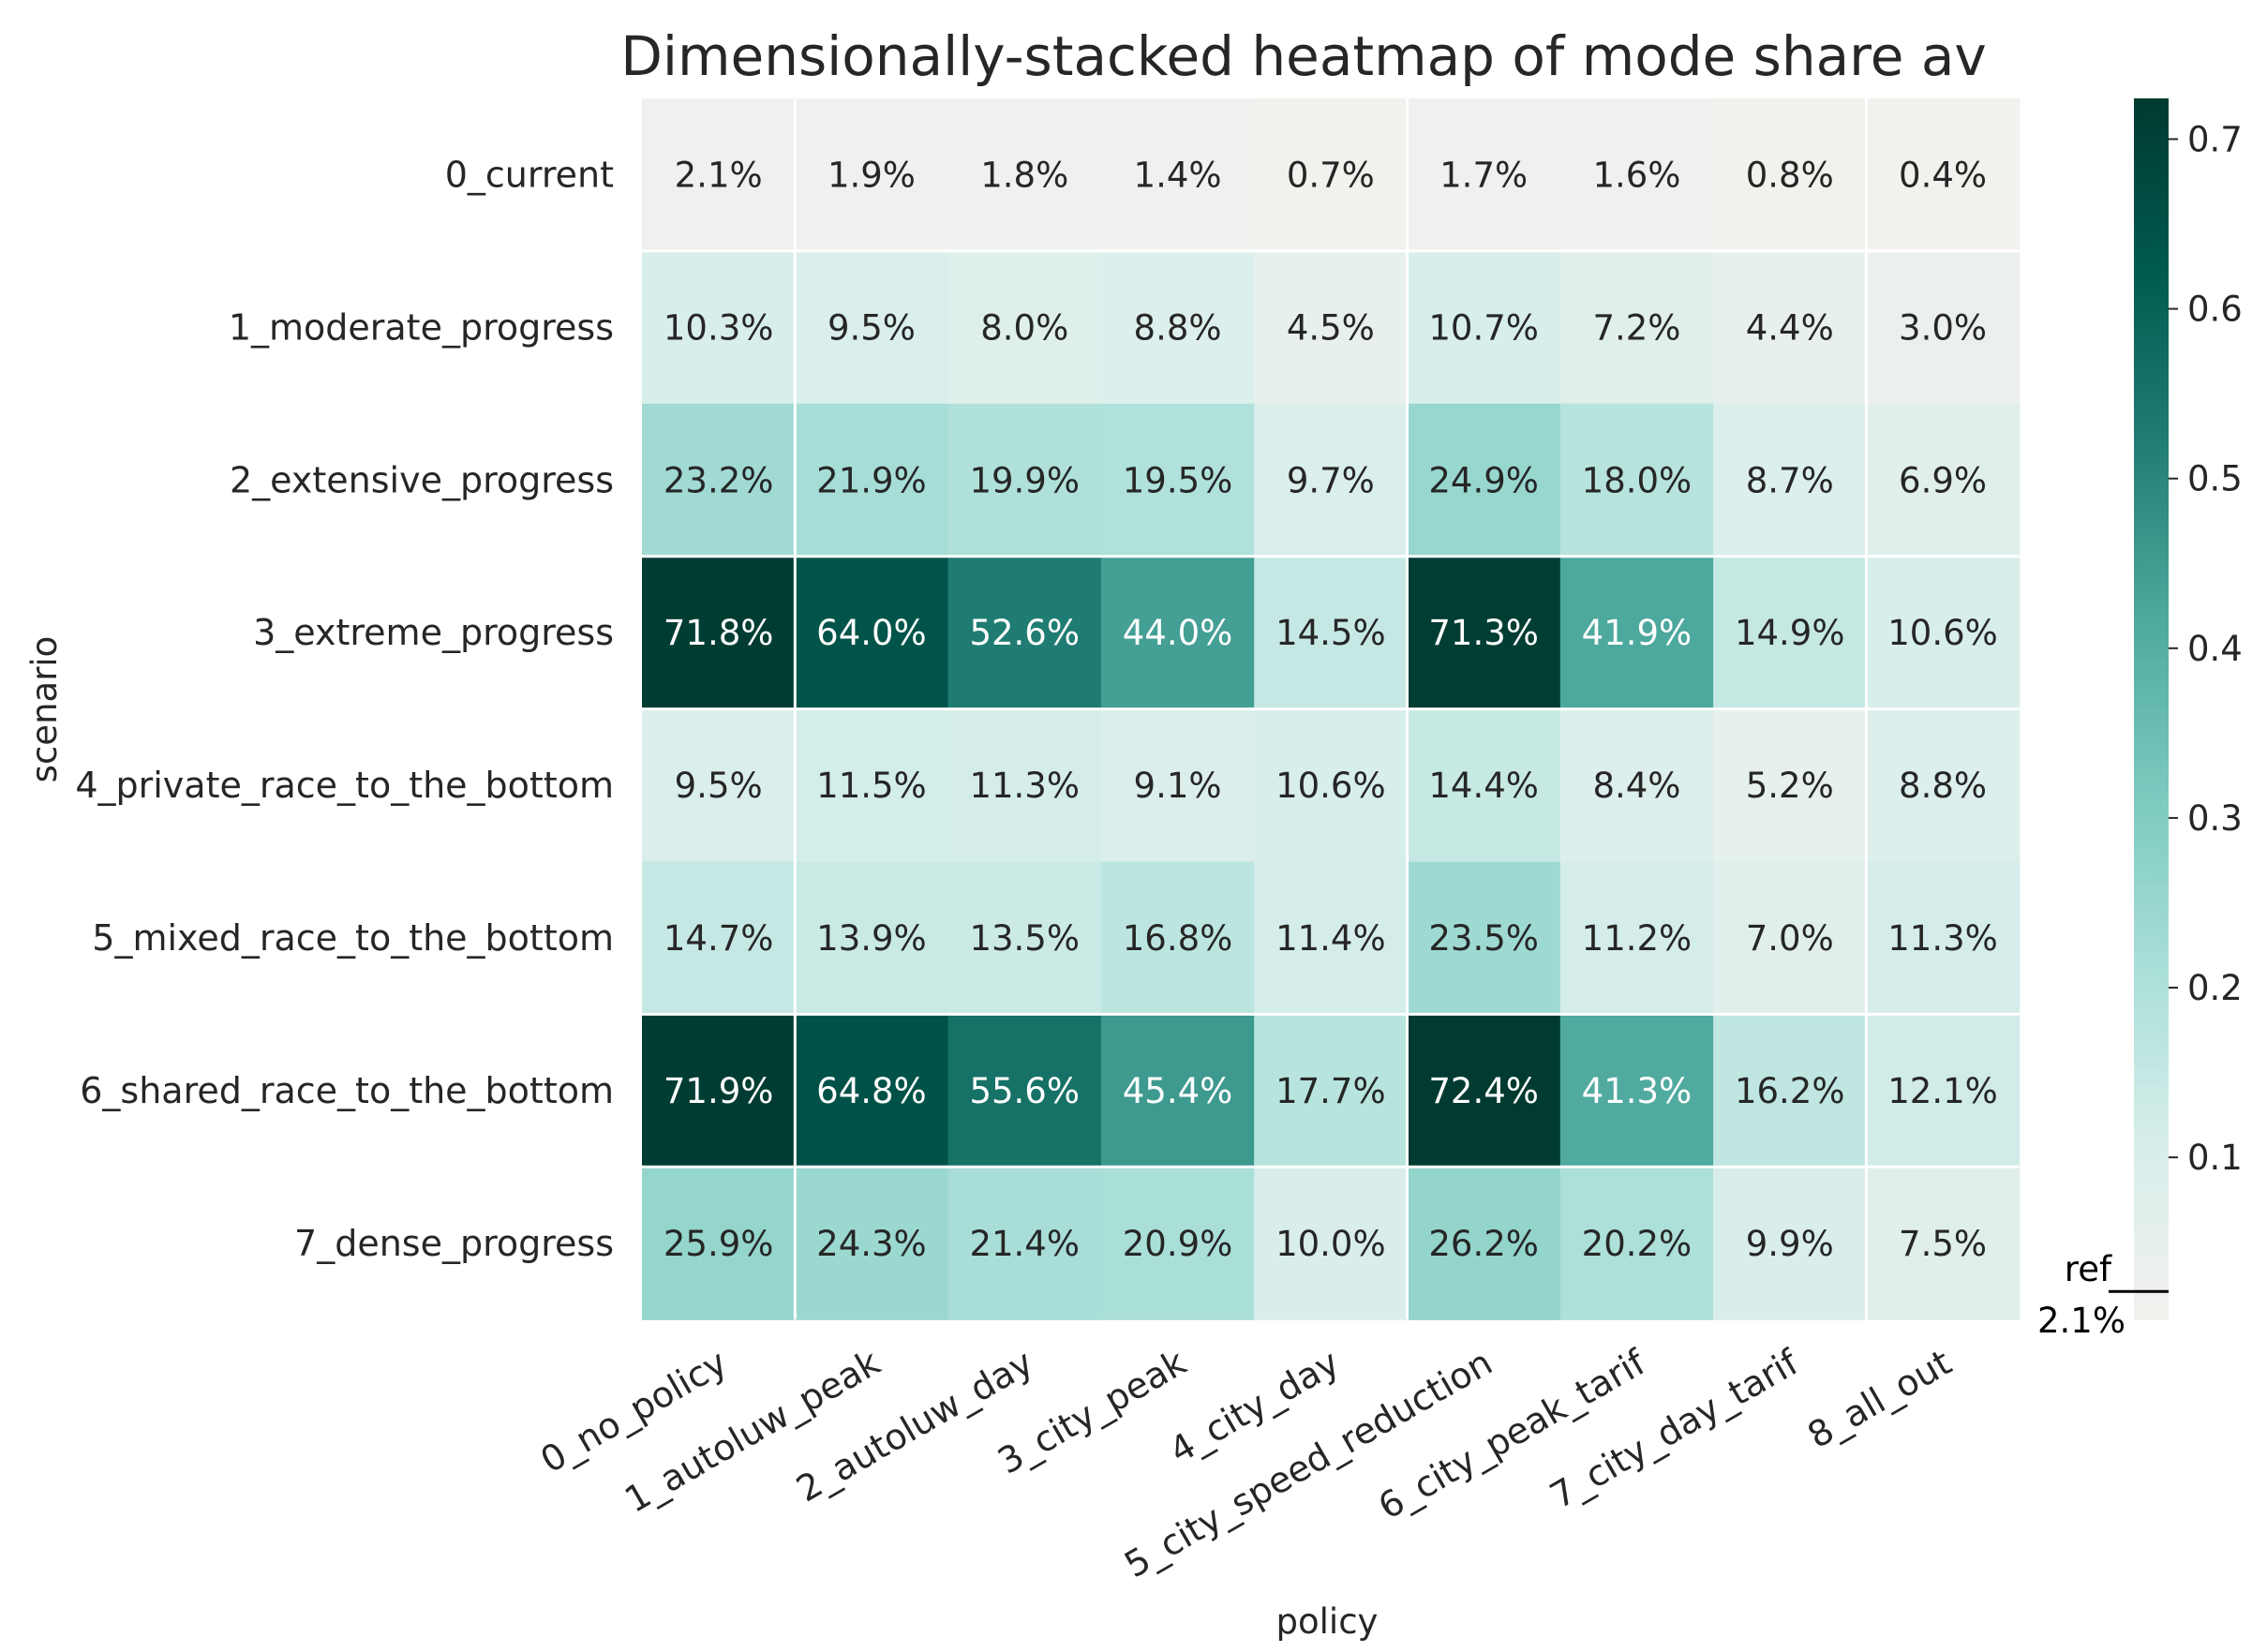  I want to click on cell-value-label: 3.0%, so click(1943, 327).